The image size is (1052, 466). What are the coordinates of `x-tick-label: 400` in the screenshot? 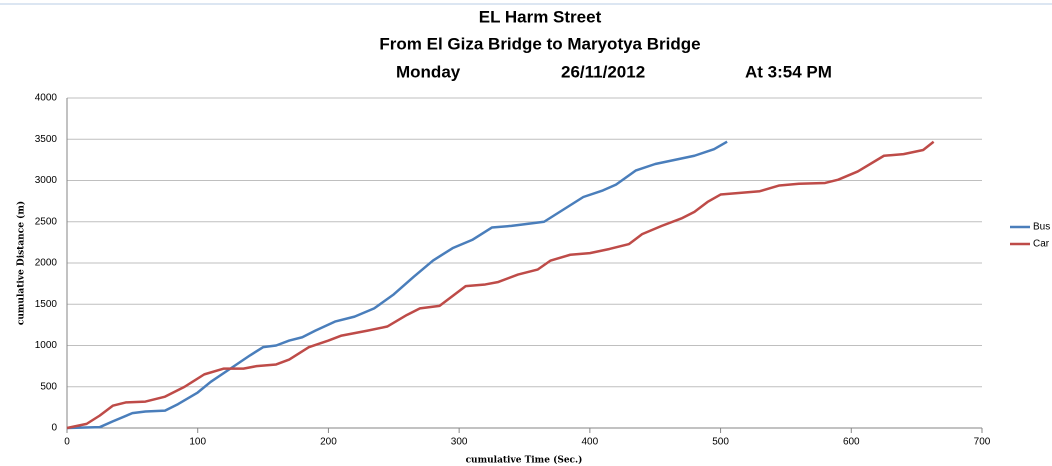 It's located at (590, 442).